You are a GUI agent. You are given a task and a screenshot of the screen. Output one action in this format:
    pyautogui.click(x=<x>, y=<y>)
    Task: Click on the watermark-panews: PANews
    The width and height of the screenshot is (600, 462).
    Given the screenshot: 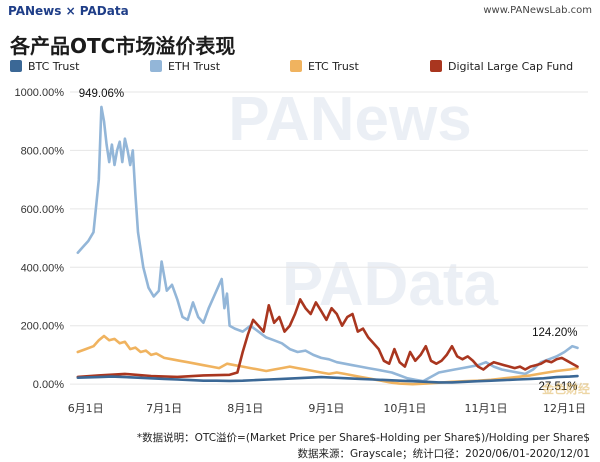 What is the action you would take?
    pyautogui.click(x=350, y=119)
    